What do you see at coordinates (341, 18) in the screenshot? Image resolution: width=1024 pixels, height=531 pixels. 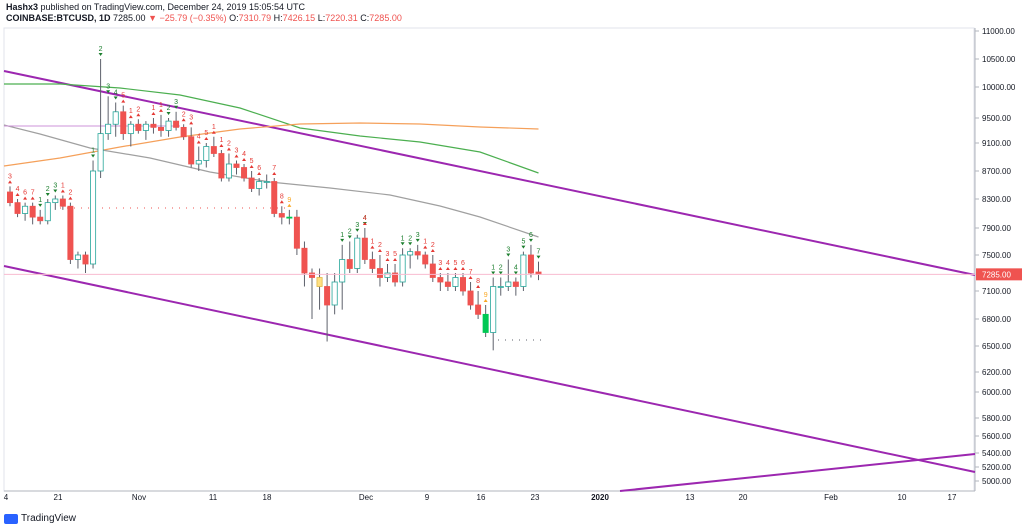 I see `low-value: 7220.31` at bounding box center [341, 18].